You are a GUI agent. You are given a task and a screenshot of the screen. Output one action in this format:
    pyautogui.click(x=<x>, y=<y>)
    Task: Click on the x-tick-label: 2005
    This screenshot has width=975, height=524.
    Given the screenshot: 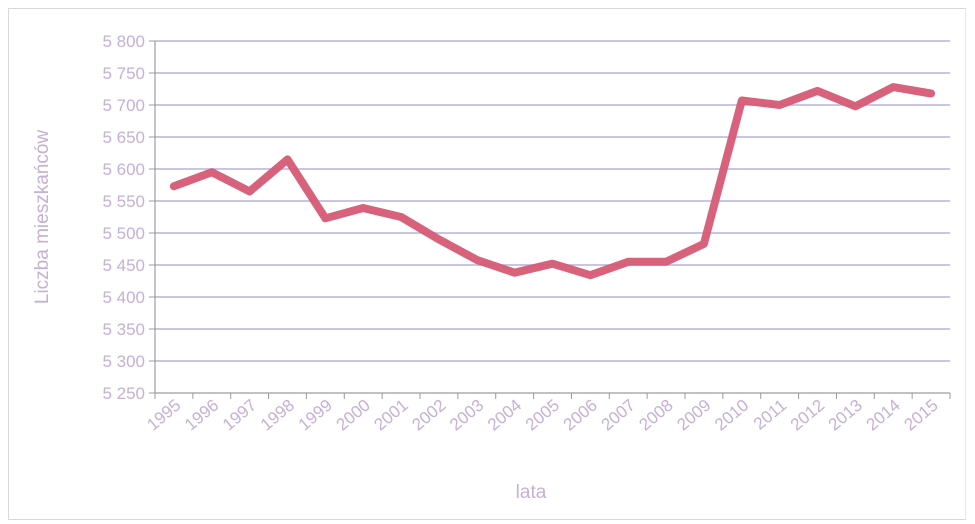 What is the action you would take?
    pyautogui.click(x=542, y=415)
    